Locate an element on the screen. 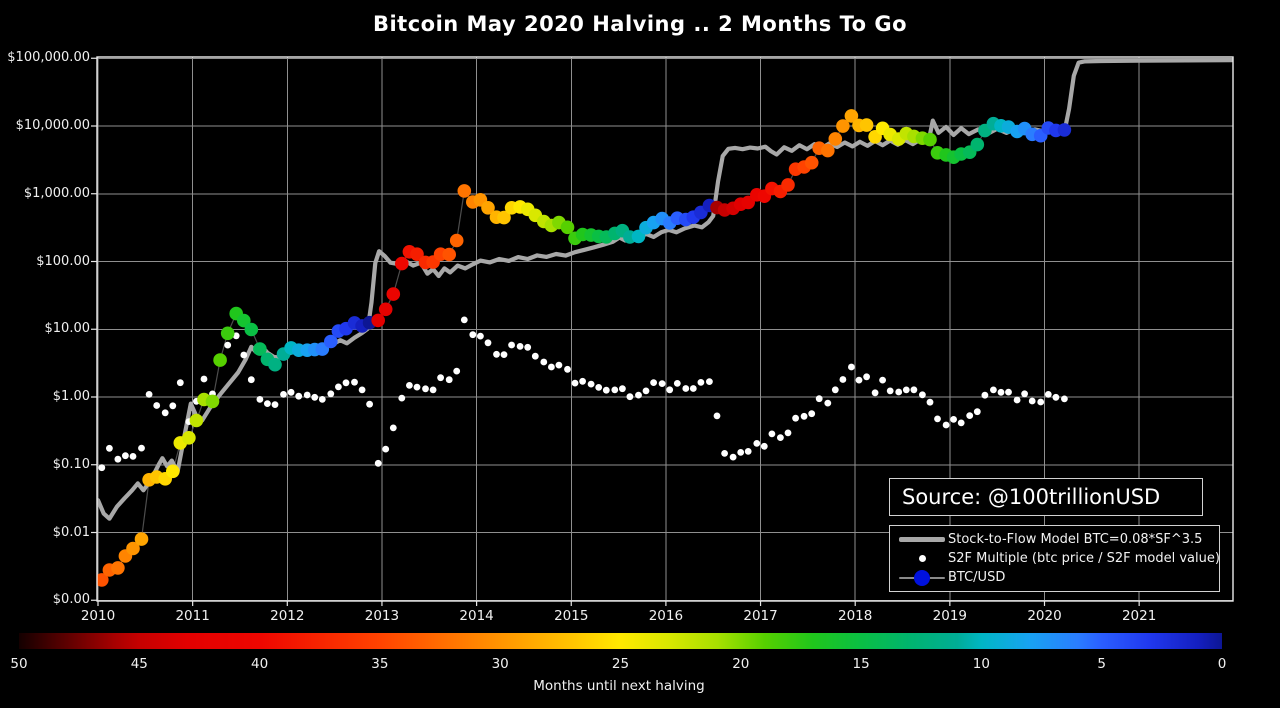 This screenshot has width=1280, height=708. y-tick-label: $0.10 is located at coordinates (71, 464).